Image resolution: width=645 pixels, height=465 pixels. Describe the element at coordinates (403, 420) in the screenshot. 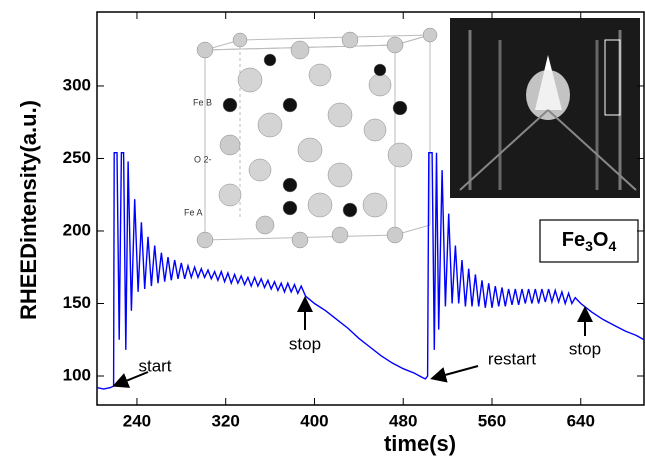

I see `x-tick-label: 480` at that location.